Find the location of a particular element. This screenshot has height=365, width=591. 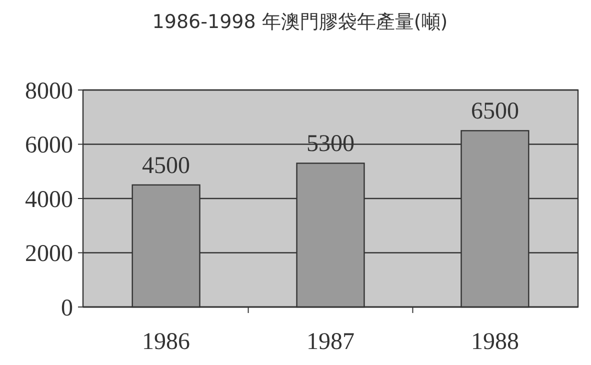

y-tick-label: 0 is located at coordinates (67, 308).